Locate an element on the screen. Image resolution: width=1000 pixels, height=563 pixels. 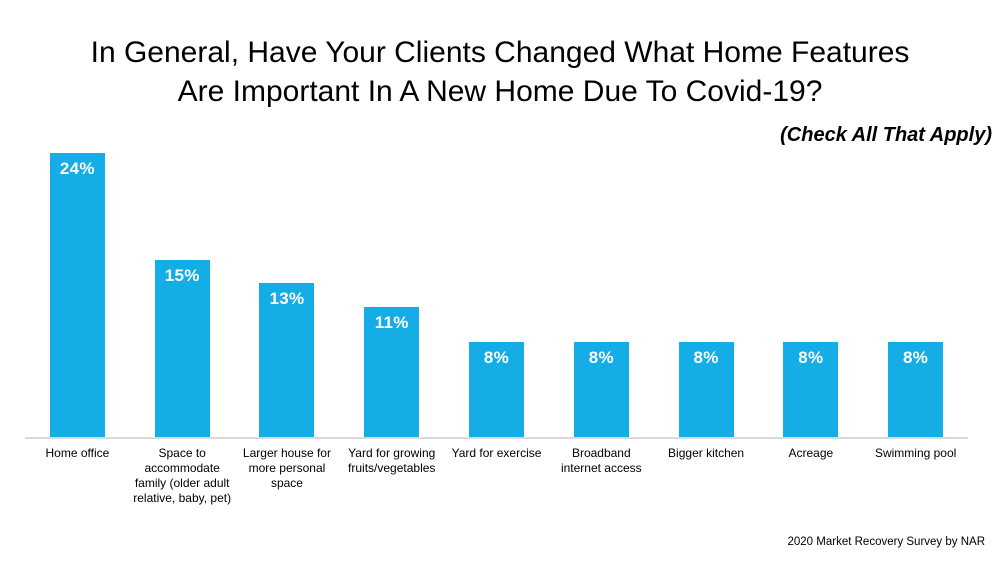
category-label: Yard for exercise is located at coordinates (496, 453).